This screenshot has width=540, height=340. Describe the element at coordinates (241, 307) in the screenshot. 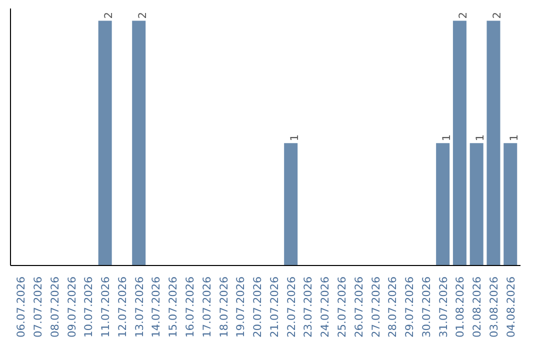

I see `x-tick-label: 19.07.2026` at that location.